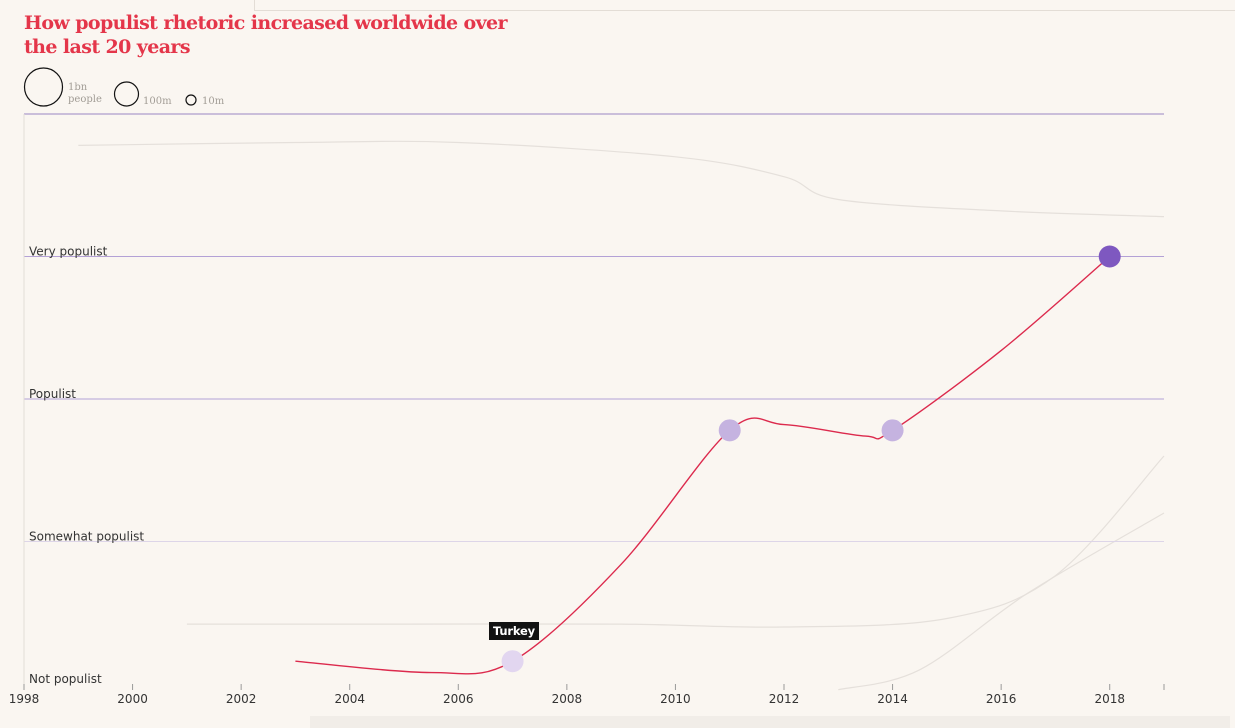 The width and height of the screenshot is (1235, 728). I want to click on y-level-label: Somewhat populist, so click(86, 537).